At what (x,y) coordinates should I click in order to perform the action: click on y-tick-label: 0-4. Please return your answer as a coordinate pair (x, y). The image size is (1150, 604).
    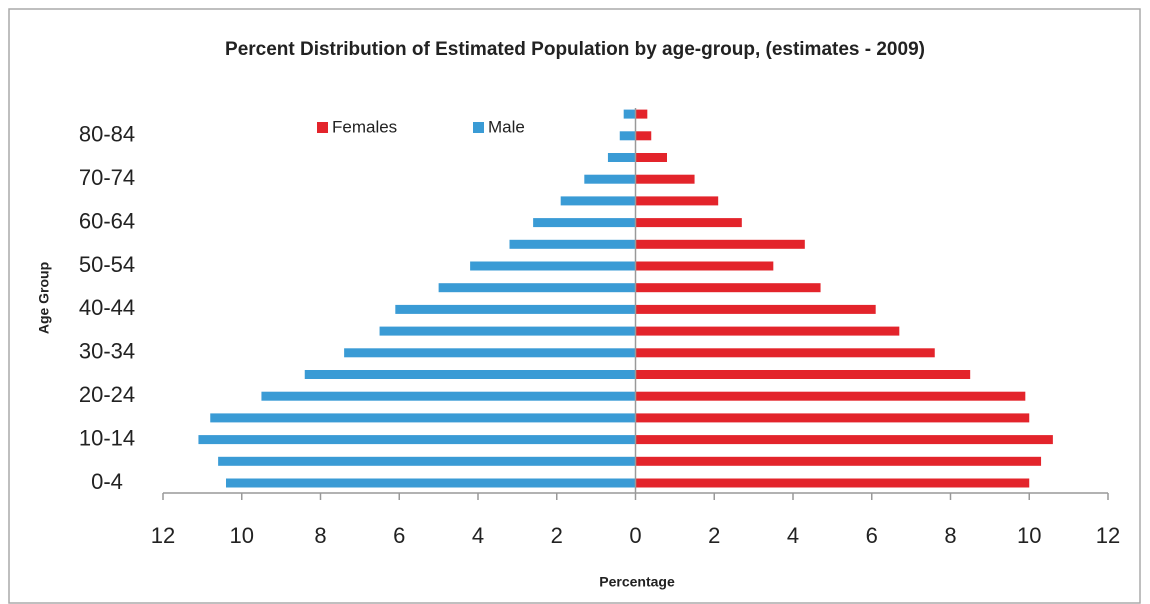
    Looking at the image, I should click on (107, 481).